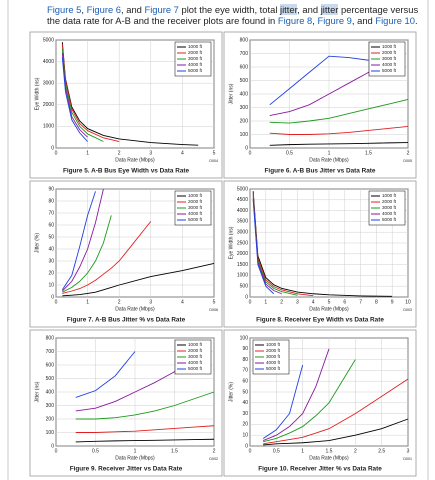 This screenshot has height=480, width=435. What do you see at coordinates (320, 171) in the screenshot?
I see `figure-caption: Figure 6. A-B Bus Jitter vs Data Rate` at bounding box center [320, 171].